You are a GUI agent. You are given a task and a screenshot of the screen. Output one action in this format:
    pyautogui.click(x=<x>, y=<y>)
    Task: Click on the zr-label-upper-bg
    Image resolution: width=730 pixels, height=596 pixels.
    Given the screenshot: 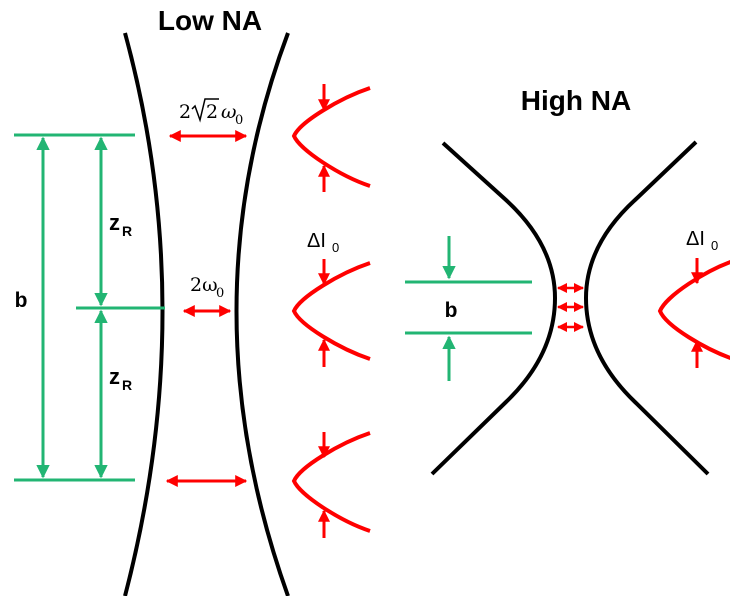 What is the action you would take?
    pyautogui.click(x=121, y=223)
    